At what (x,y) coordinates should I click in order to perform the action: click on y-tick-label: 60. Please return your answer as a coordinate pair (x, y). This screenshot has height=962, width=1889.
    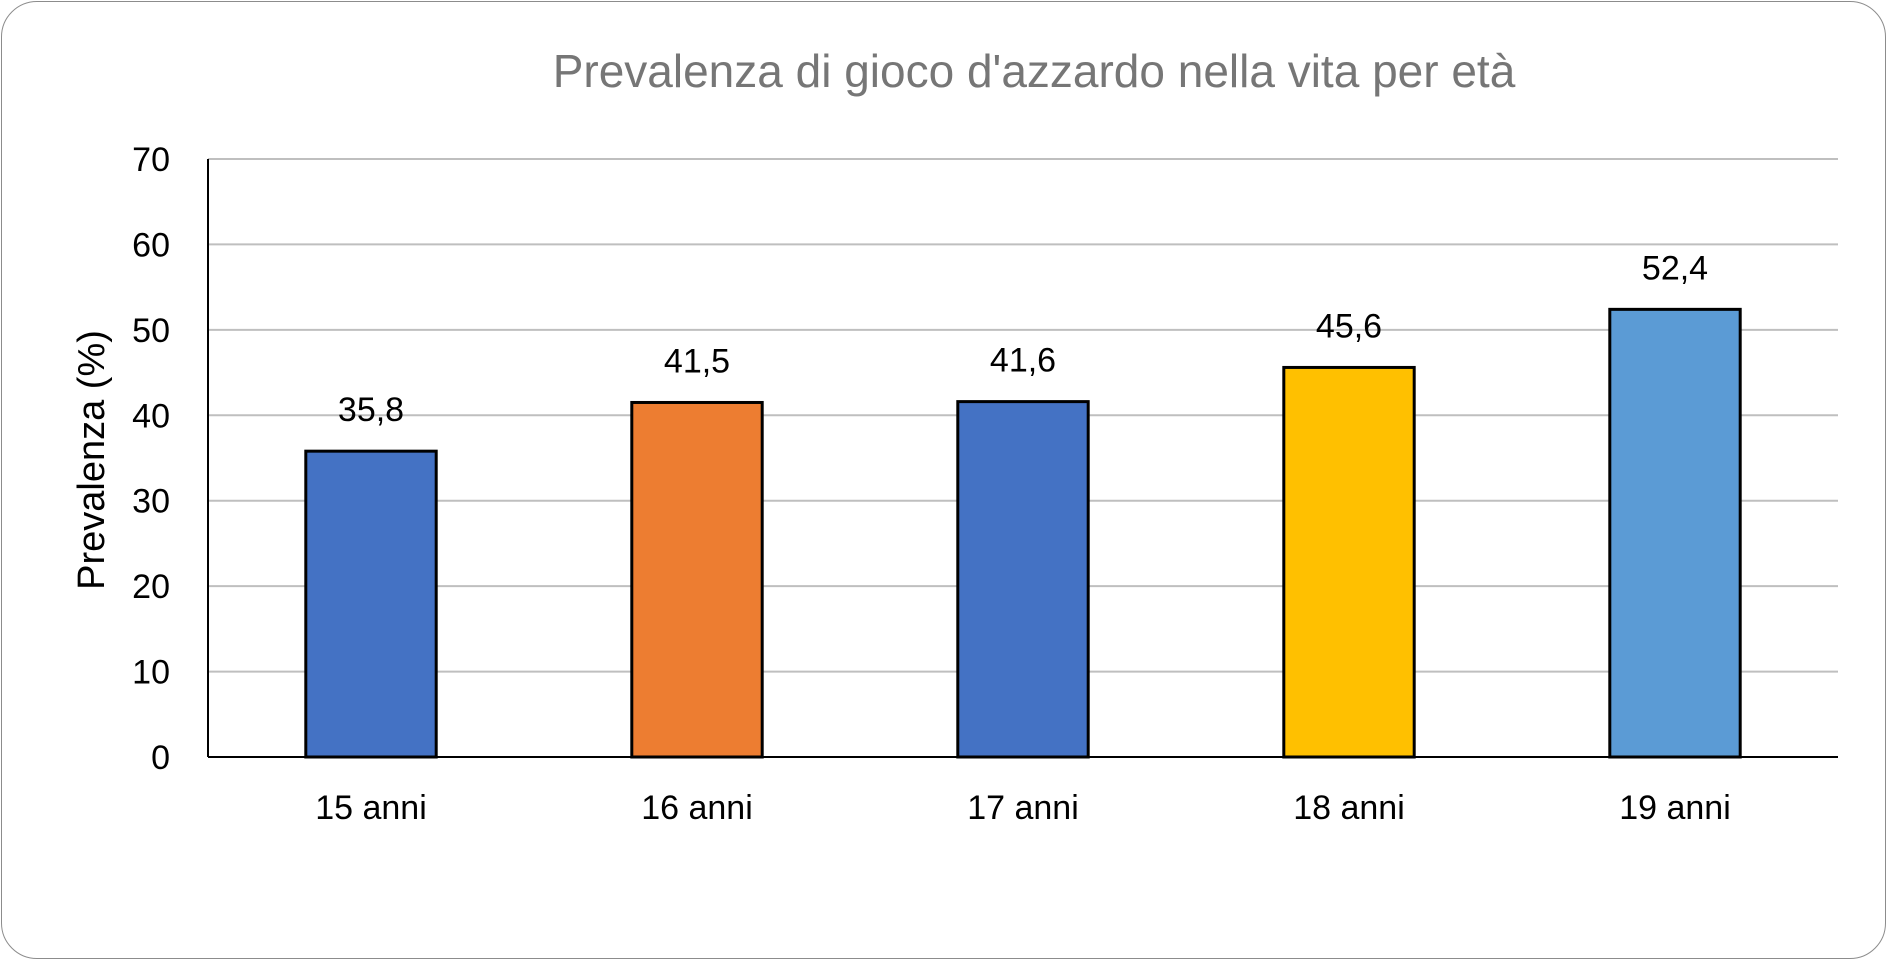
    Looking at the image, I should click on (151, 245).